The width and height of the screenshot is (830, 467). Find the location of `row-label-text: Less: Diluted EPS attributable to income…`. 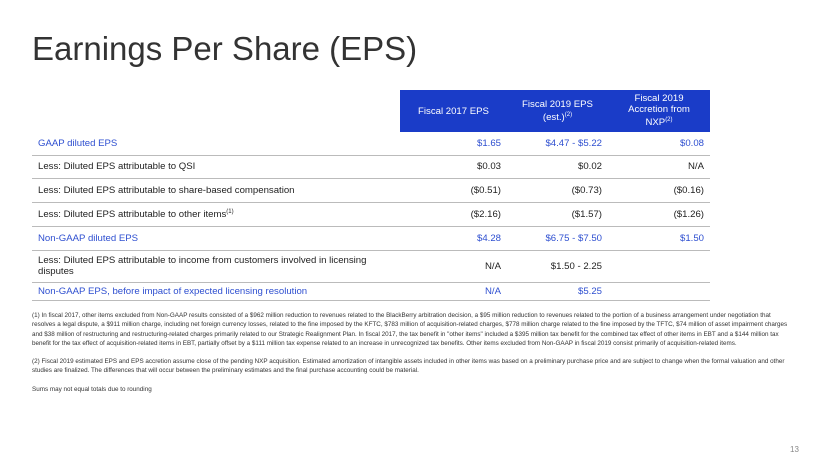

row-label-text: Less: Diluted EPS attributable to income… is located at coordinates (202, 266).